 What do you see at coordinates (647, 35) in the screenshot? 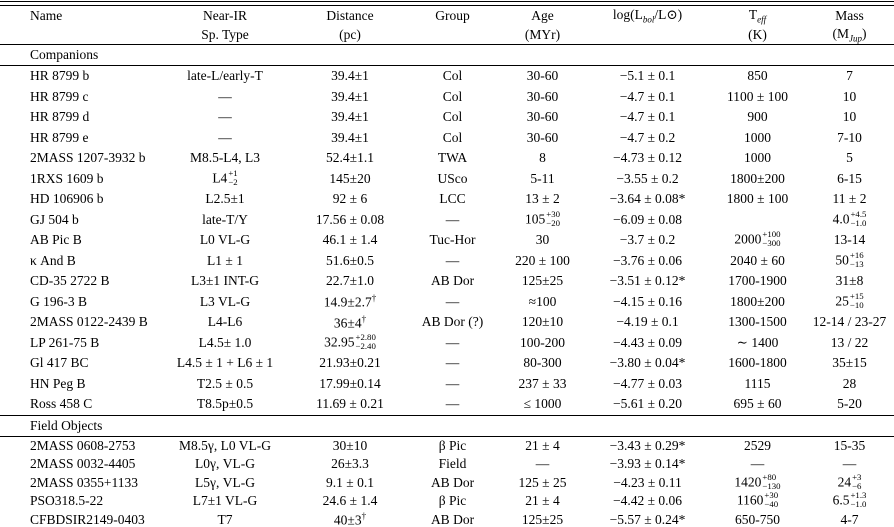
I see `col-header-lbol-line2` at bounding box center [647, 35].